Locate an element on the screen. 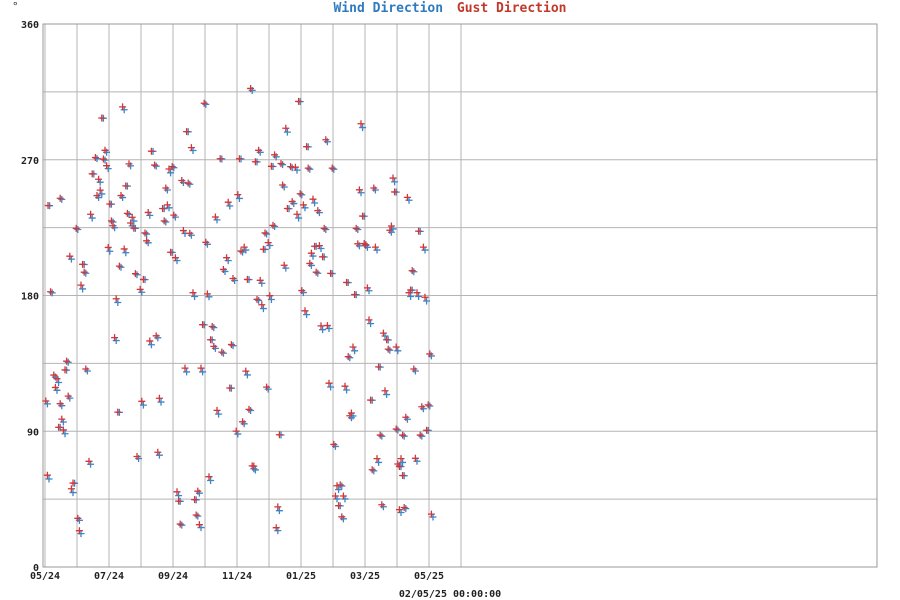 The width and height of the screenshot is (900, 600). y-tick-label: 180 is located at coordinates (30, 297).